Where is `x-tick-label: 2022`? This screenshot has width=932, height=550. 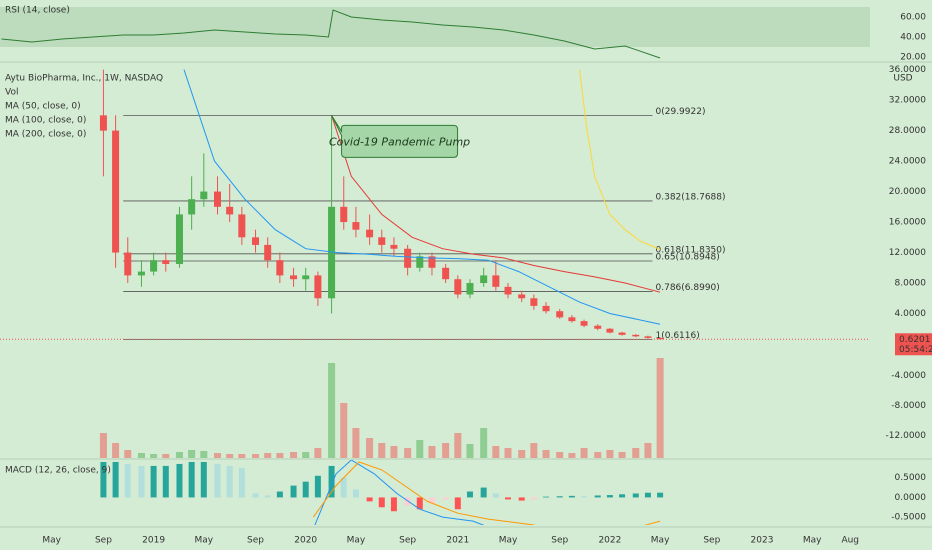
x-tick-label: 2022 is located at coordinates (609, 541).